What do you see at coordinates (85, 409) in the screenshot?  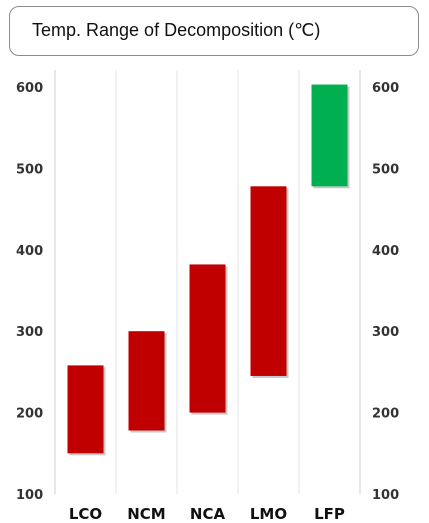 I see `range-bar-lco` at bounding box center [85, 409].